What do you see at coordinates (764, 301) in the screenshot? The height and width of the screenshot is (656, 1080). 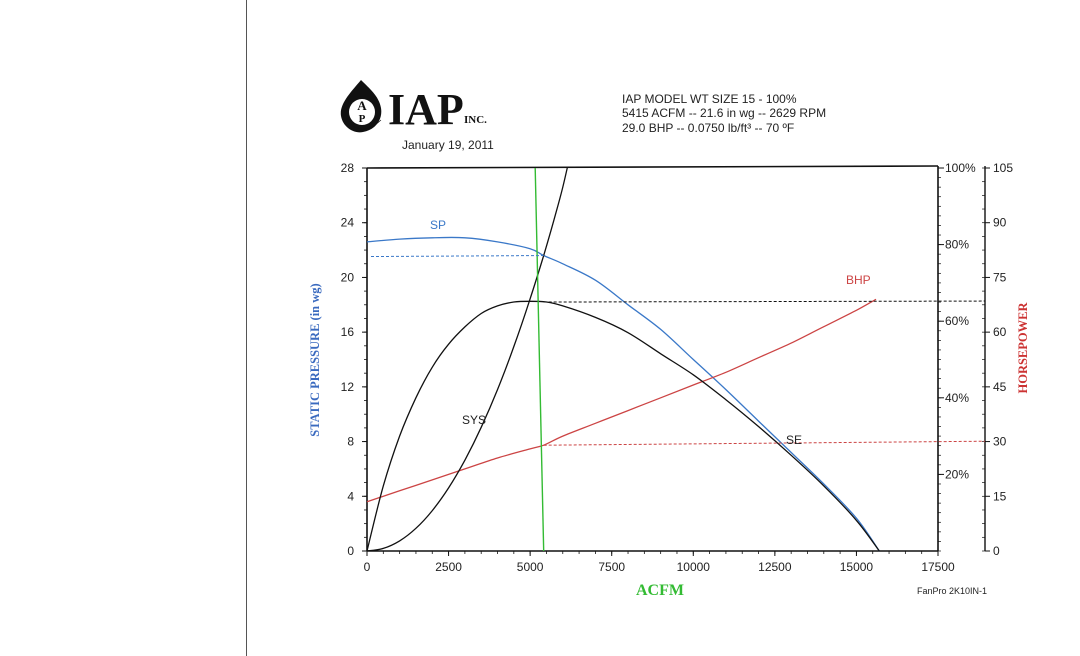 I see `operating-se-dashed-line` at bounding box center [764, 301].